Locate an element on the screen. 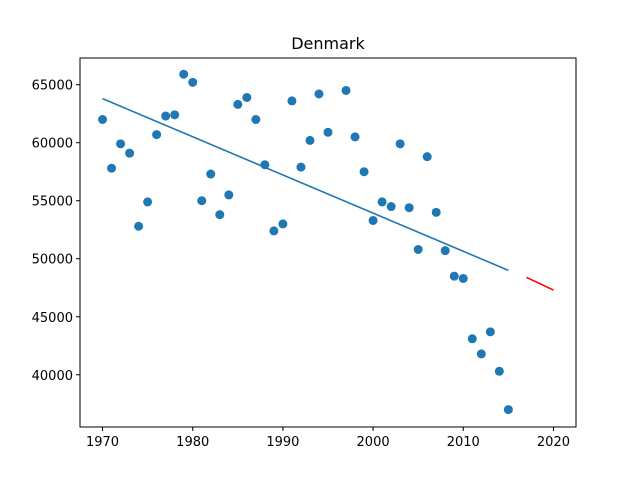 The height and width of the screenshot is (480, 640). x-tick-label: 2020 is located at coordinates (553, 442).